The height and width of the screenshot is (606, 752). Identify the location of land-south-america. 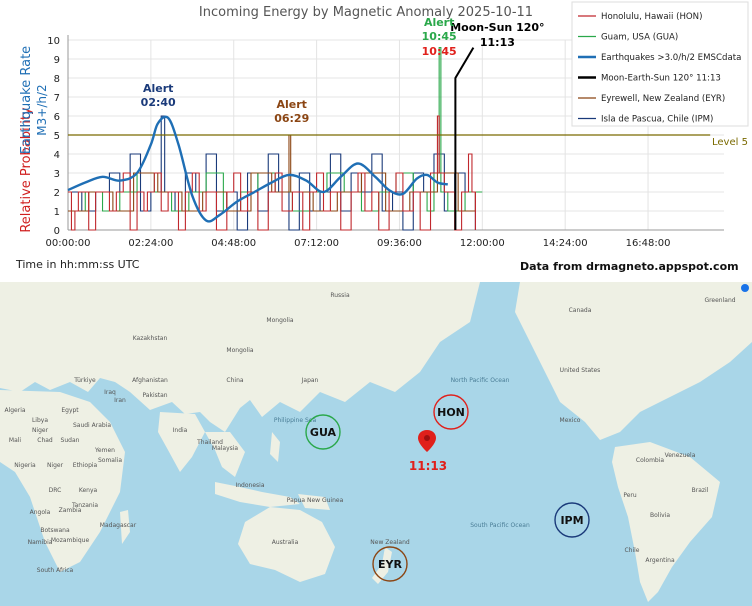
(666, 522).